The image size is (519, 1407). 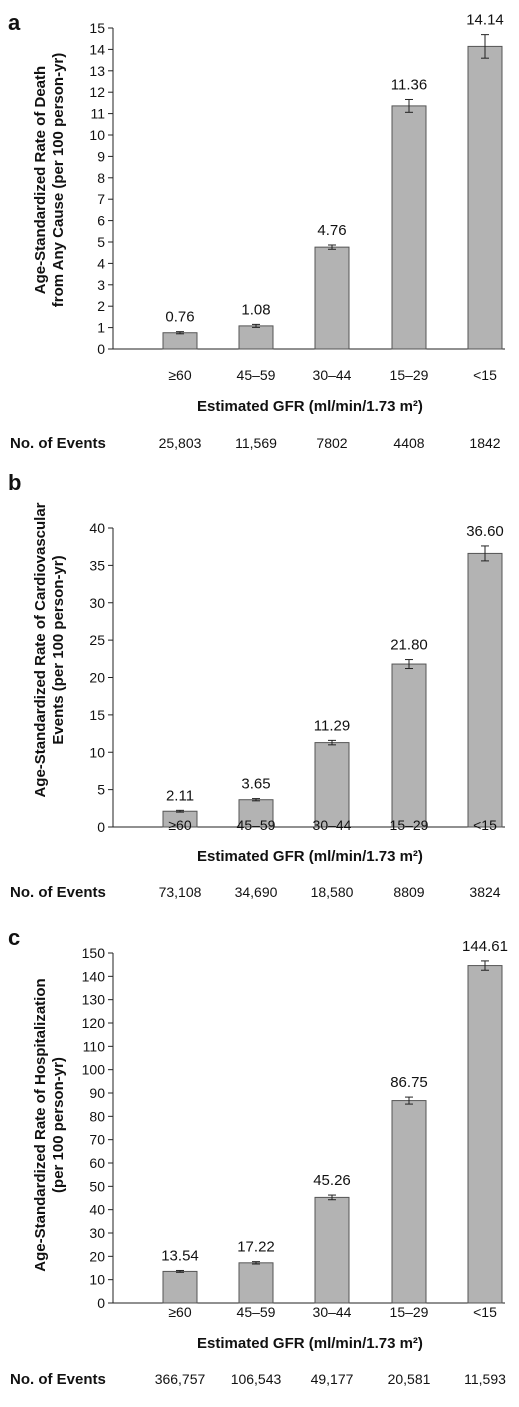 I want to click on data-label: 11.36, so click(x=409, y=84).